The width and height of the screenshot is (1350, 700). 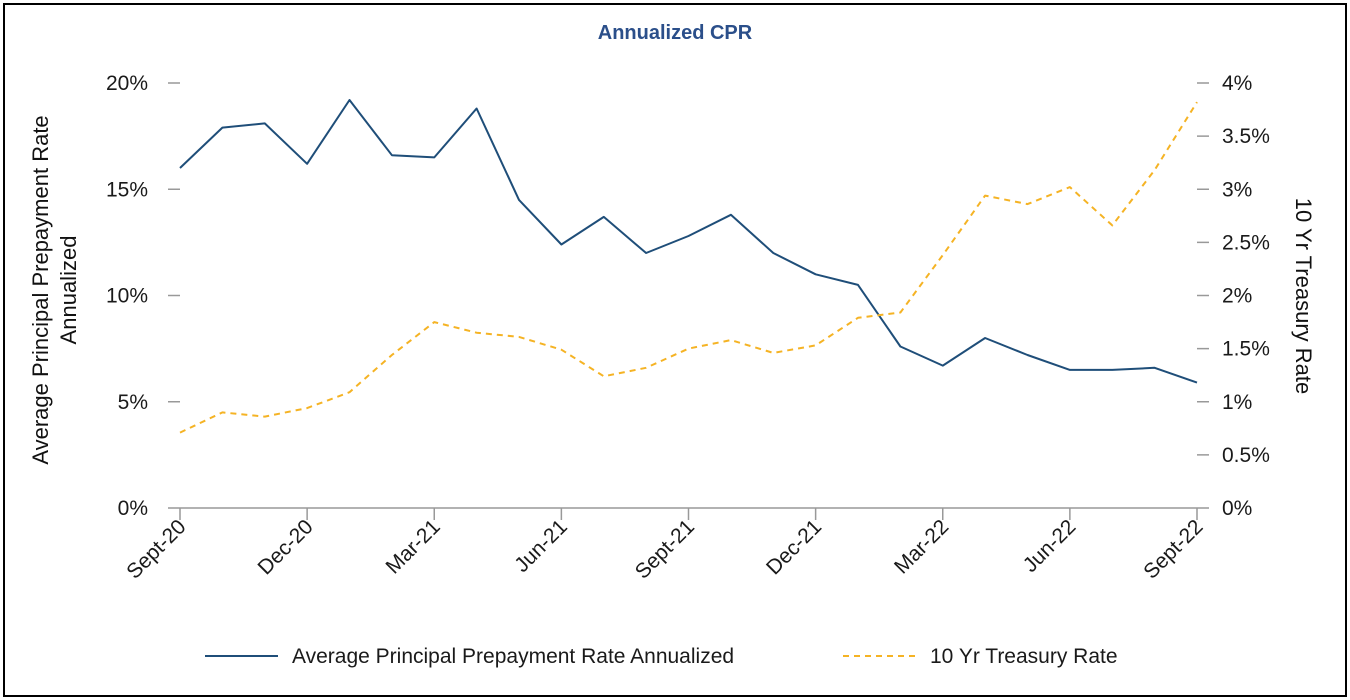 I want to click on y-right-tick-label: 1%, so click(x=1237, y=402).